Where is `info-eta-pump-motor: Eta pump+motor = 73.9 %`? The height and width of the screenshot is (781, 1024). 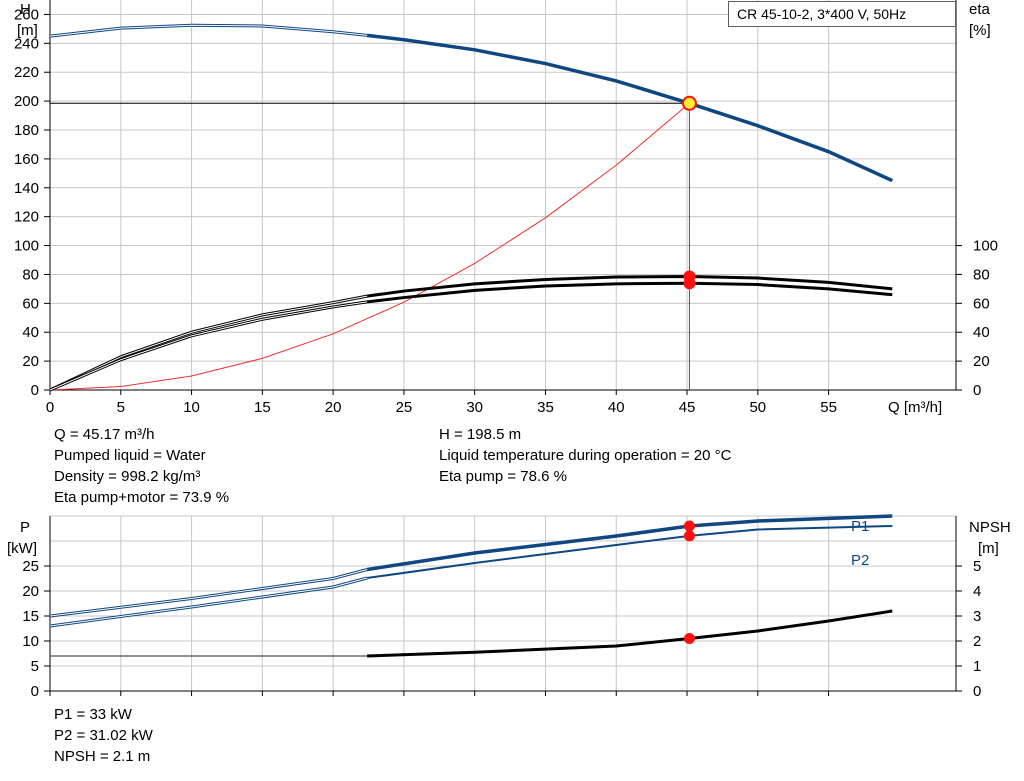 info-eta-pump-motor: Eta pump+motor = 73.9 % is located at coordinates (142, 497).